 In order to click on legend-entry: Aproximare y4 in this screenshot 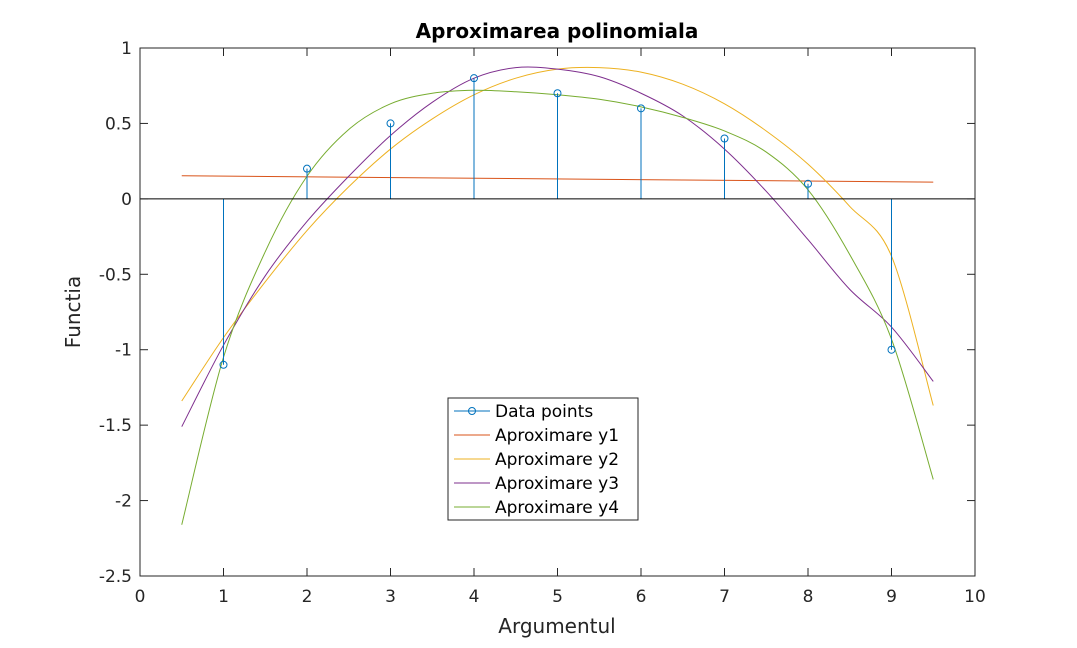, I will do `click(536, 508)`.